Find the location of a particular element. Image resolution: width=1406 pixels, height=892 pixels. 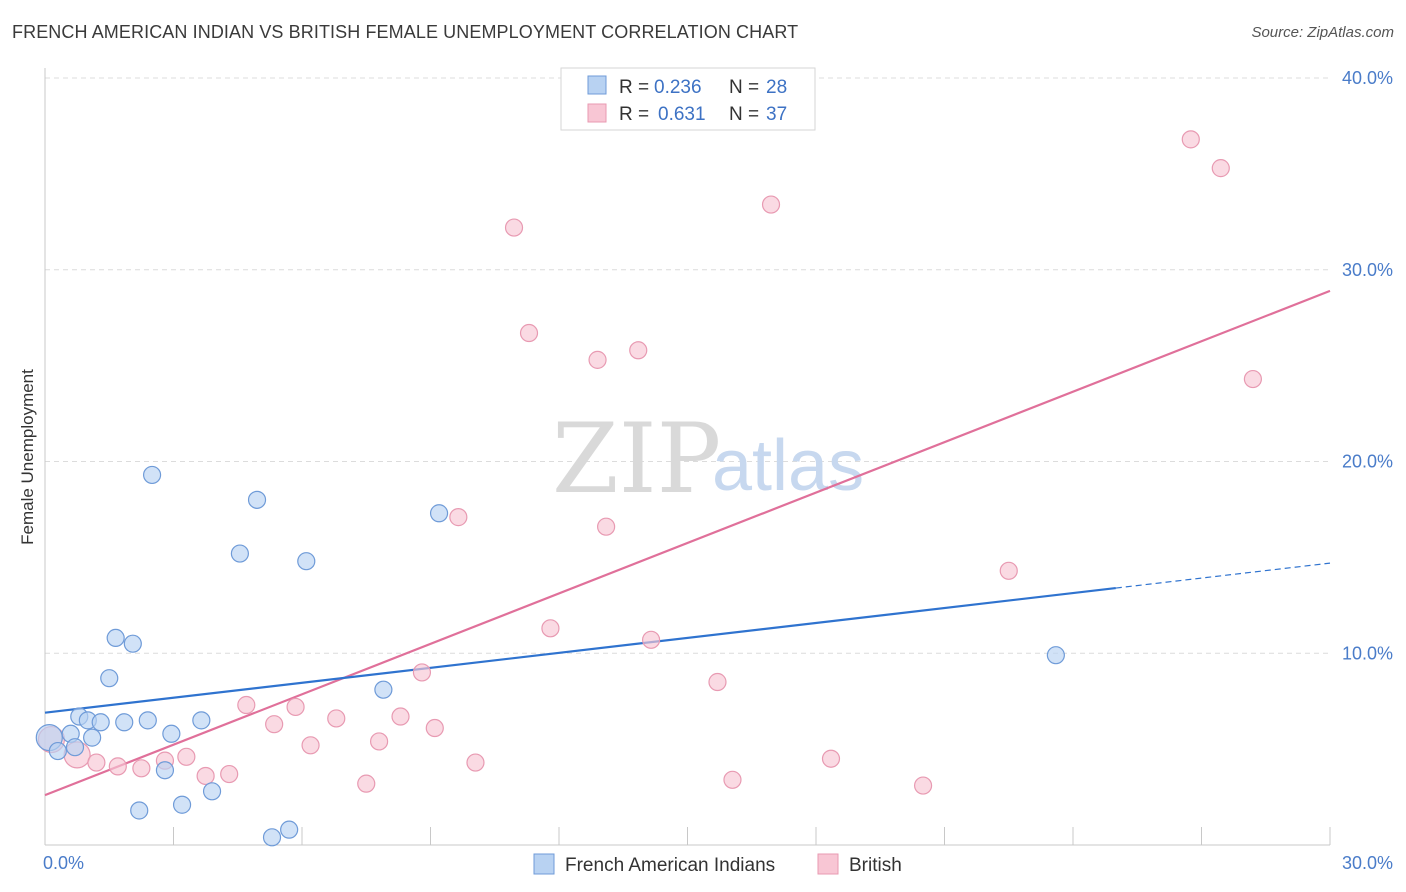

series-label-british: British is located at coordinates (875, 865).